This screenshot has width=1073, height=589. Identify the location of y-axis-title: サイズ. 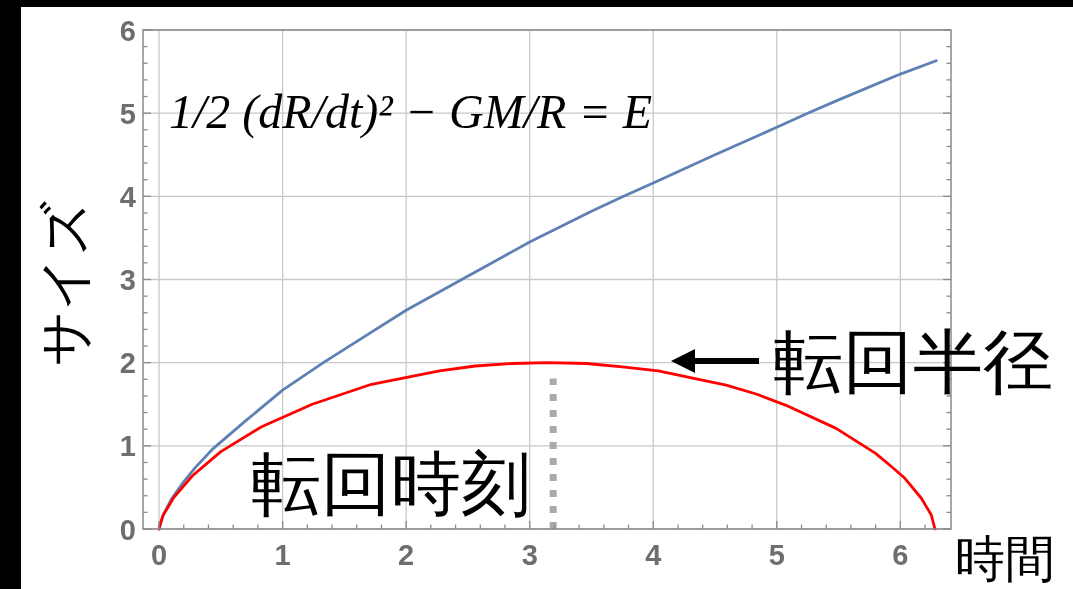
(64, 283).